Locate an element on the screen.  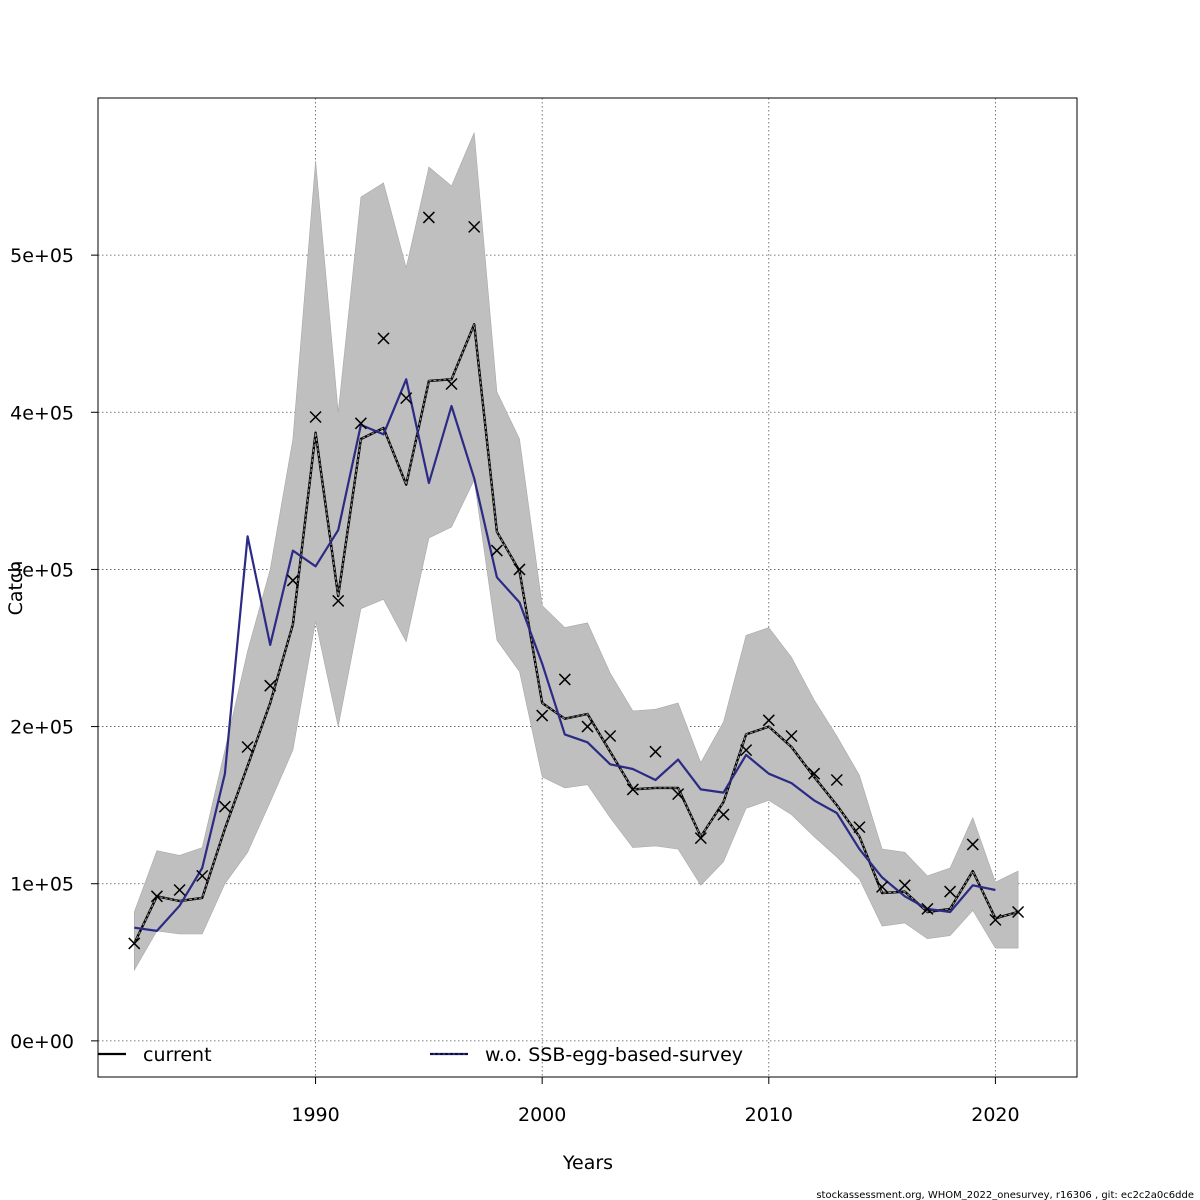
legend-label-current: current is located at coordinates (177, 1055).